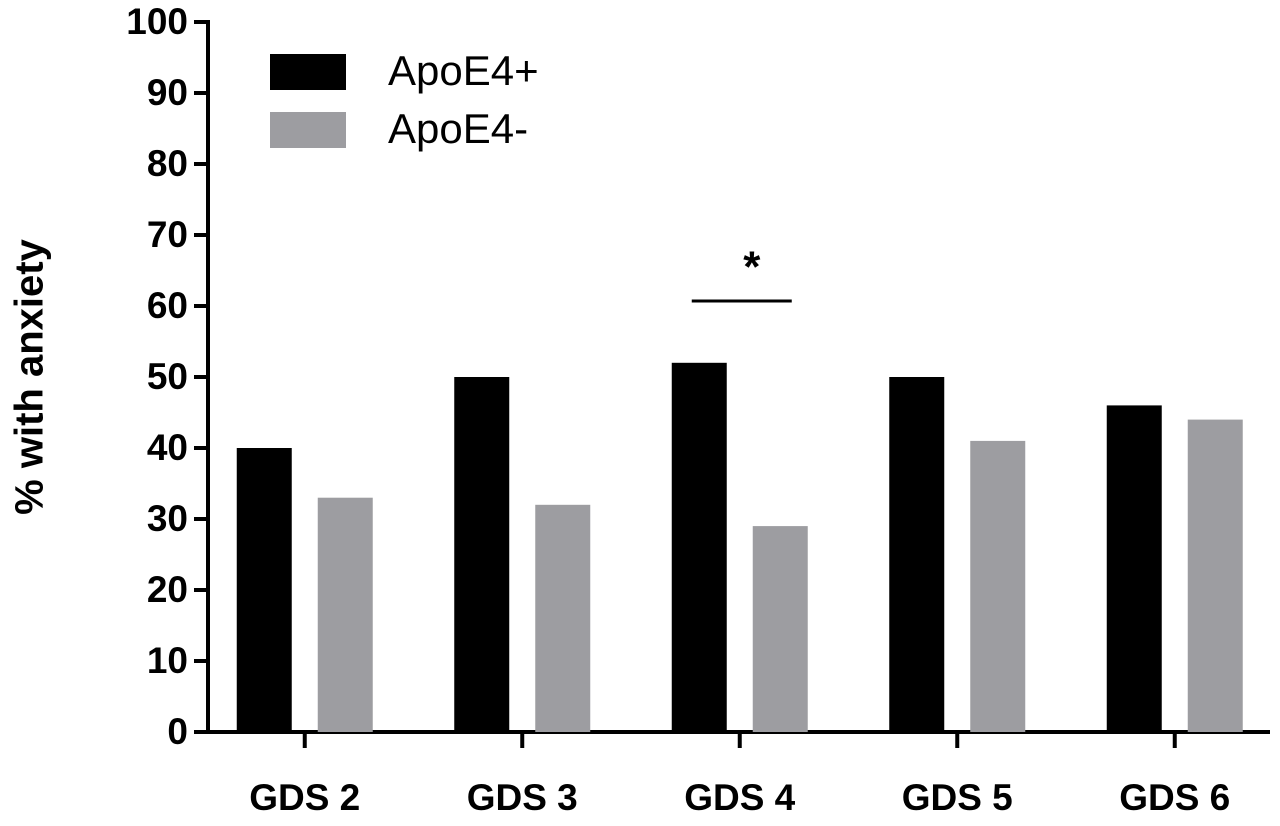 The width and height of the screenshot is (1280, 826). I want to click on y-tick-label: 20, so click(167, 589).